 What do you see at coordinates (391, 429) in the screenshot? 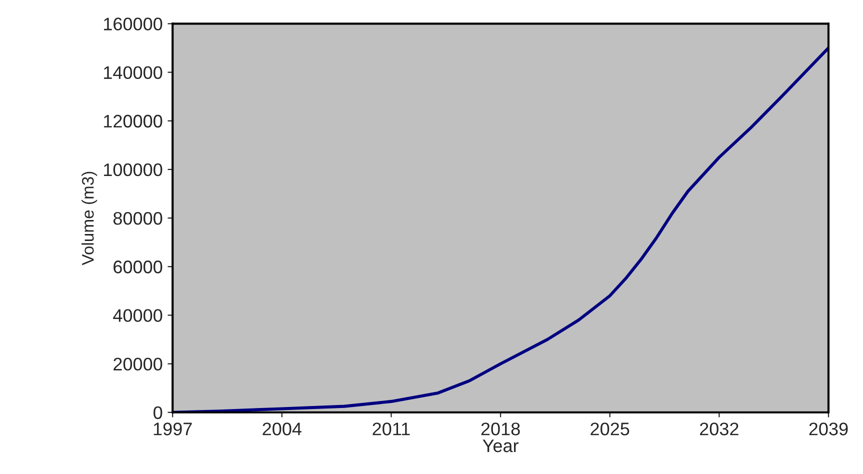
I see `x-tick-label: 2011` at bounding box center [391, 429].